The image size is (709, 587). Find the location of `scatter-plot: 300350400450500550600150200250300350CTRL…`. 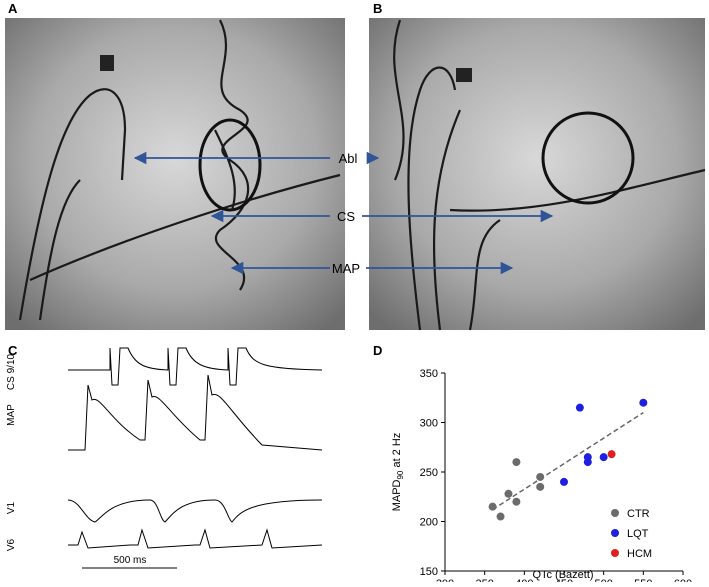

scatter-plot: 300350400450500550600150200250300350CTRL… is located at coordinates (556, 477).